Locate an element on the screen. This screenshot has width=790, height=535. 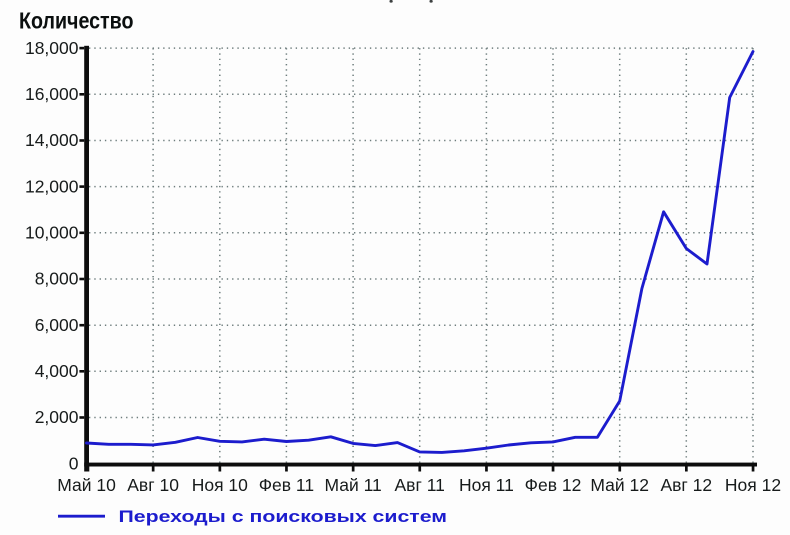
svg-text: Май 10 is located at coordinates (86, 485).